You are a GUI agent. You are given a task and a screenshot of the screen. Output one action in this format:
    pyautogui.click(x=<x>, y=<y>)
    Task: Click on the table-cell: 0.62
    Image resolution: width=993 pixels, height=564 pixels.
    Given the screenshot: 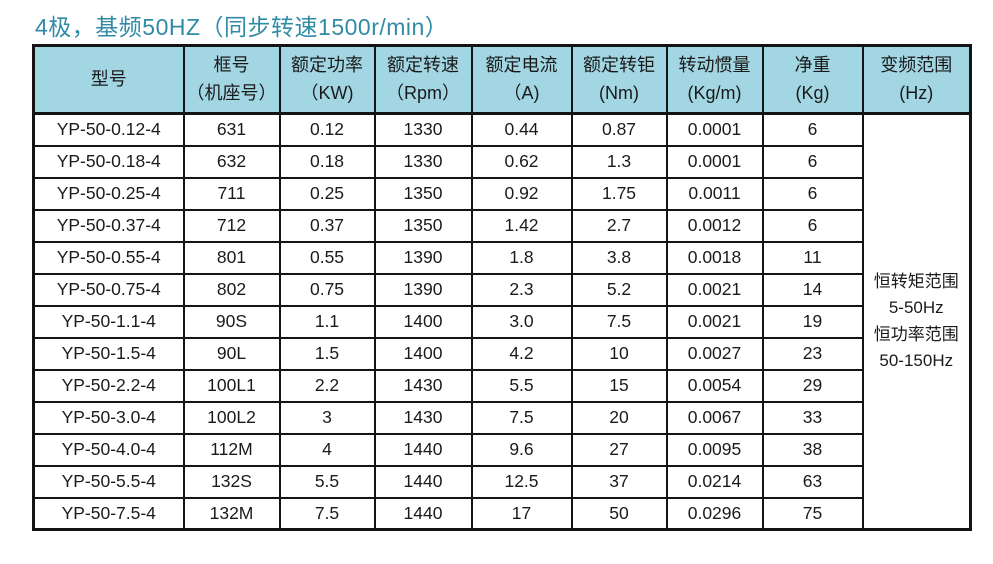 What is the action you would take?
    pyautogui.click(x=521, y=161)
    